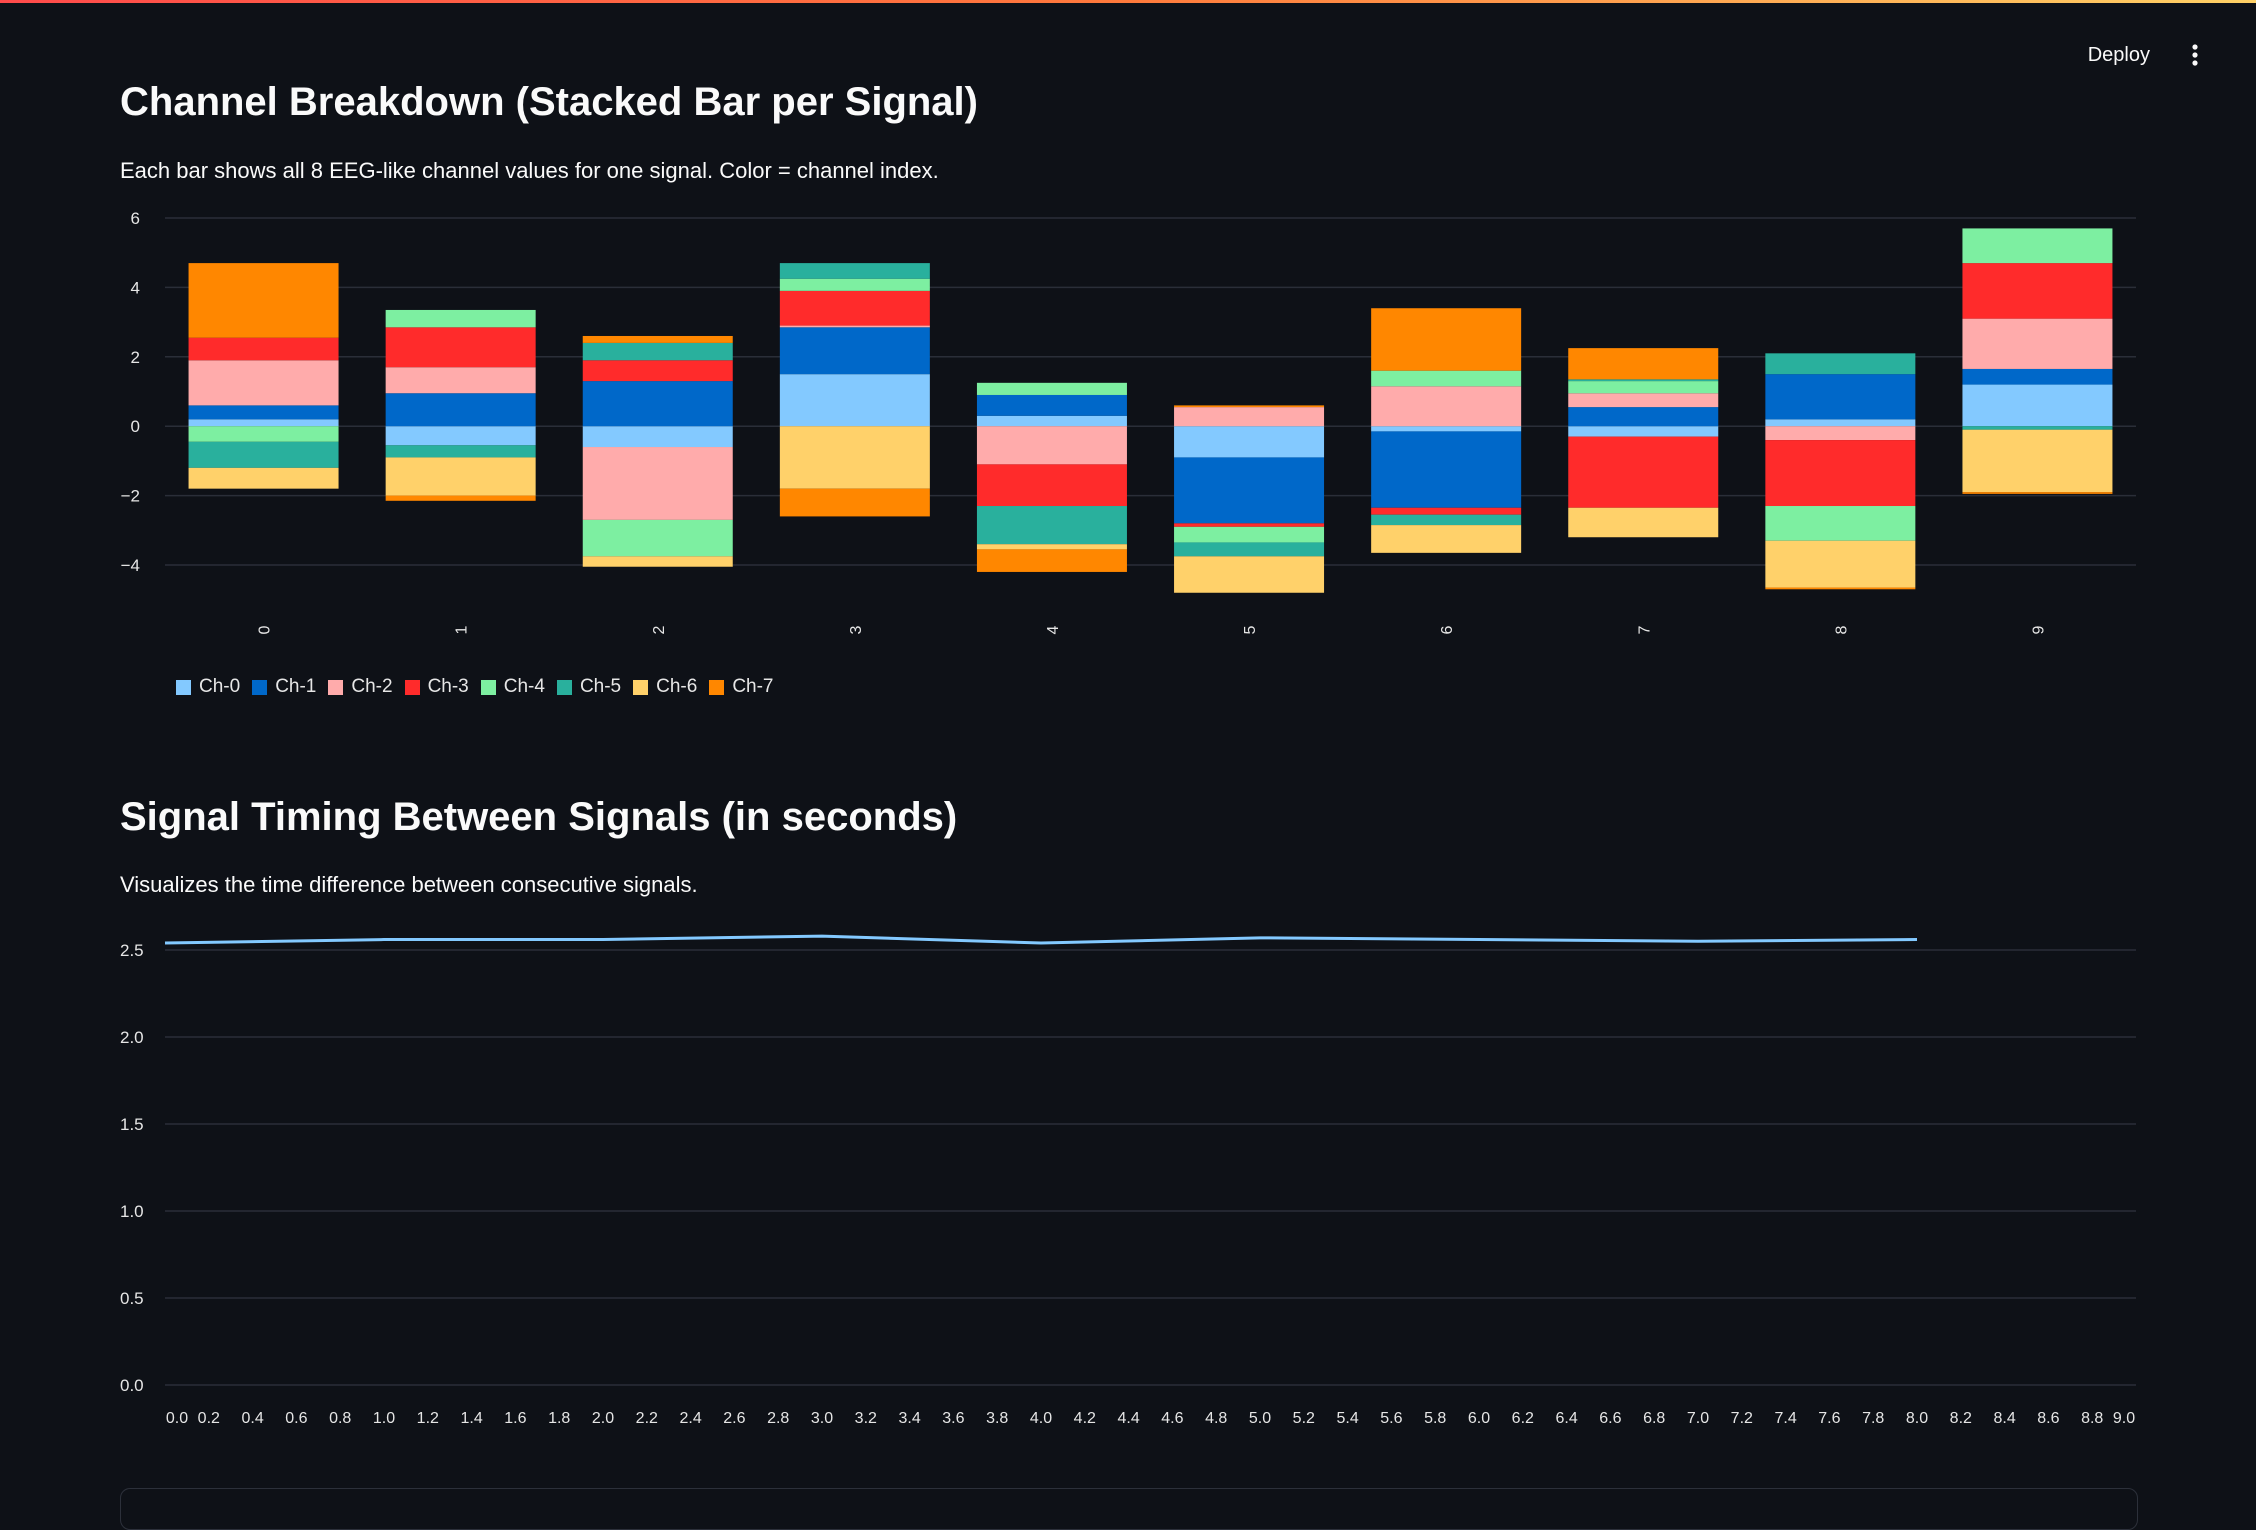 Image resolution: width=2256 pixels, height=1530 pixels. What do you see at coordinates (659, 629) in the screenshot?
I see `x-tick-label: 2` at bounding box center [659, 629].